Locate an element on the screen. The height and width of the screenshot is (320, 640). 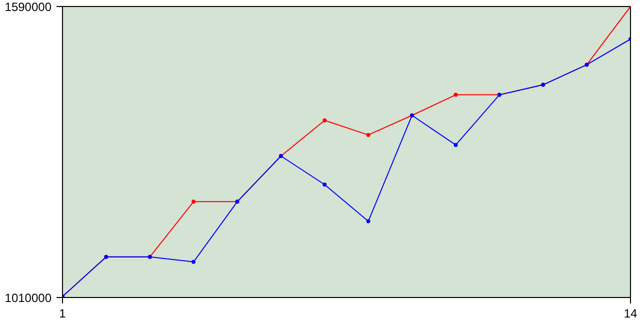
x-tick-label: 1 is located at coordinates (62, 313).